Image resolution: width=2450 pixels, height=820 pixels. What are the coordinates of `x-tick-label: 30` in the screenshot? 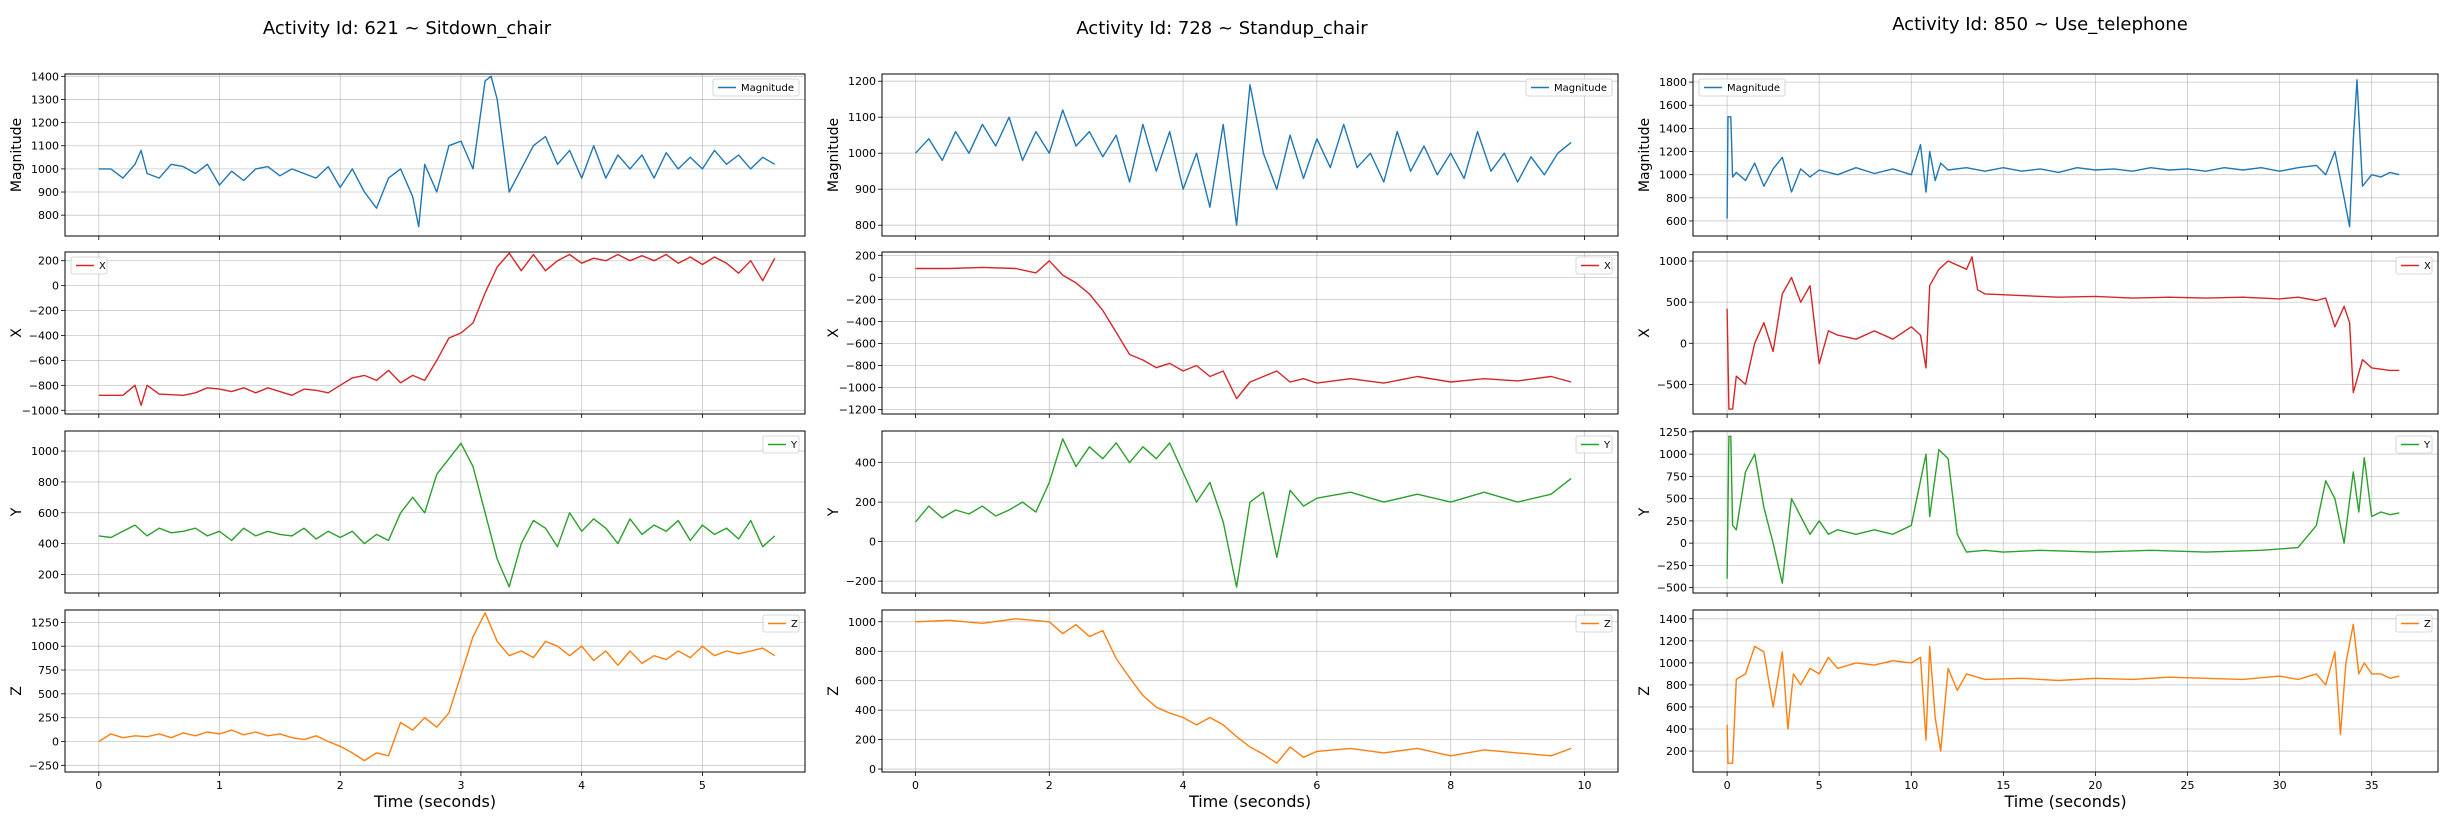 It's located at (2280, 785).